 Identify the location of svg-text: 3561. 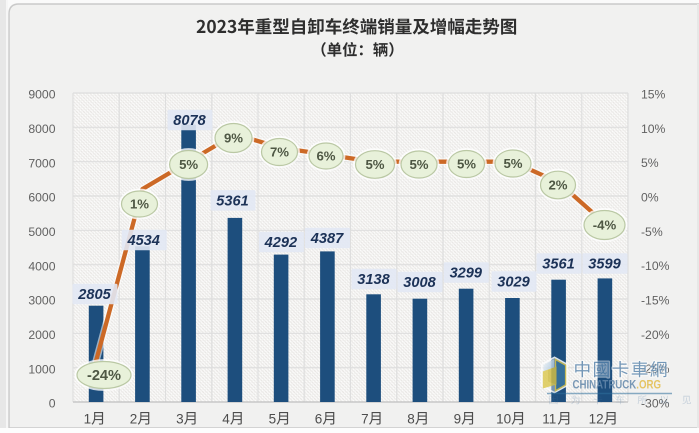
(558, 265).